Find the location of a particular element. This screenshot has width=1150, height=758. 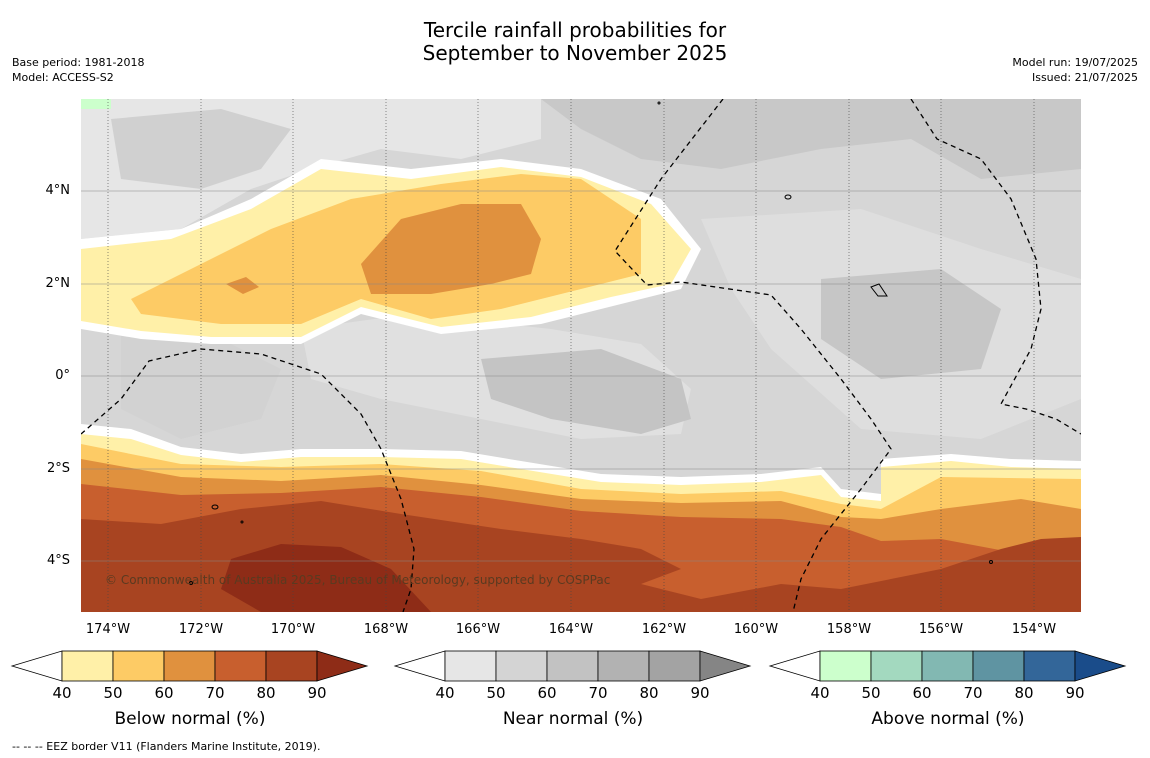

lon-label-156w: 156°W is located at coordinates (941, 629).